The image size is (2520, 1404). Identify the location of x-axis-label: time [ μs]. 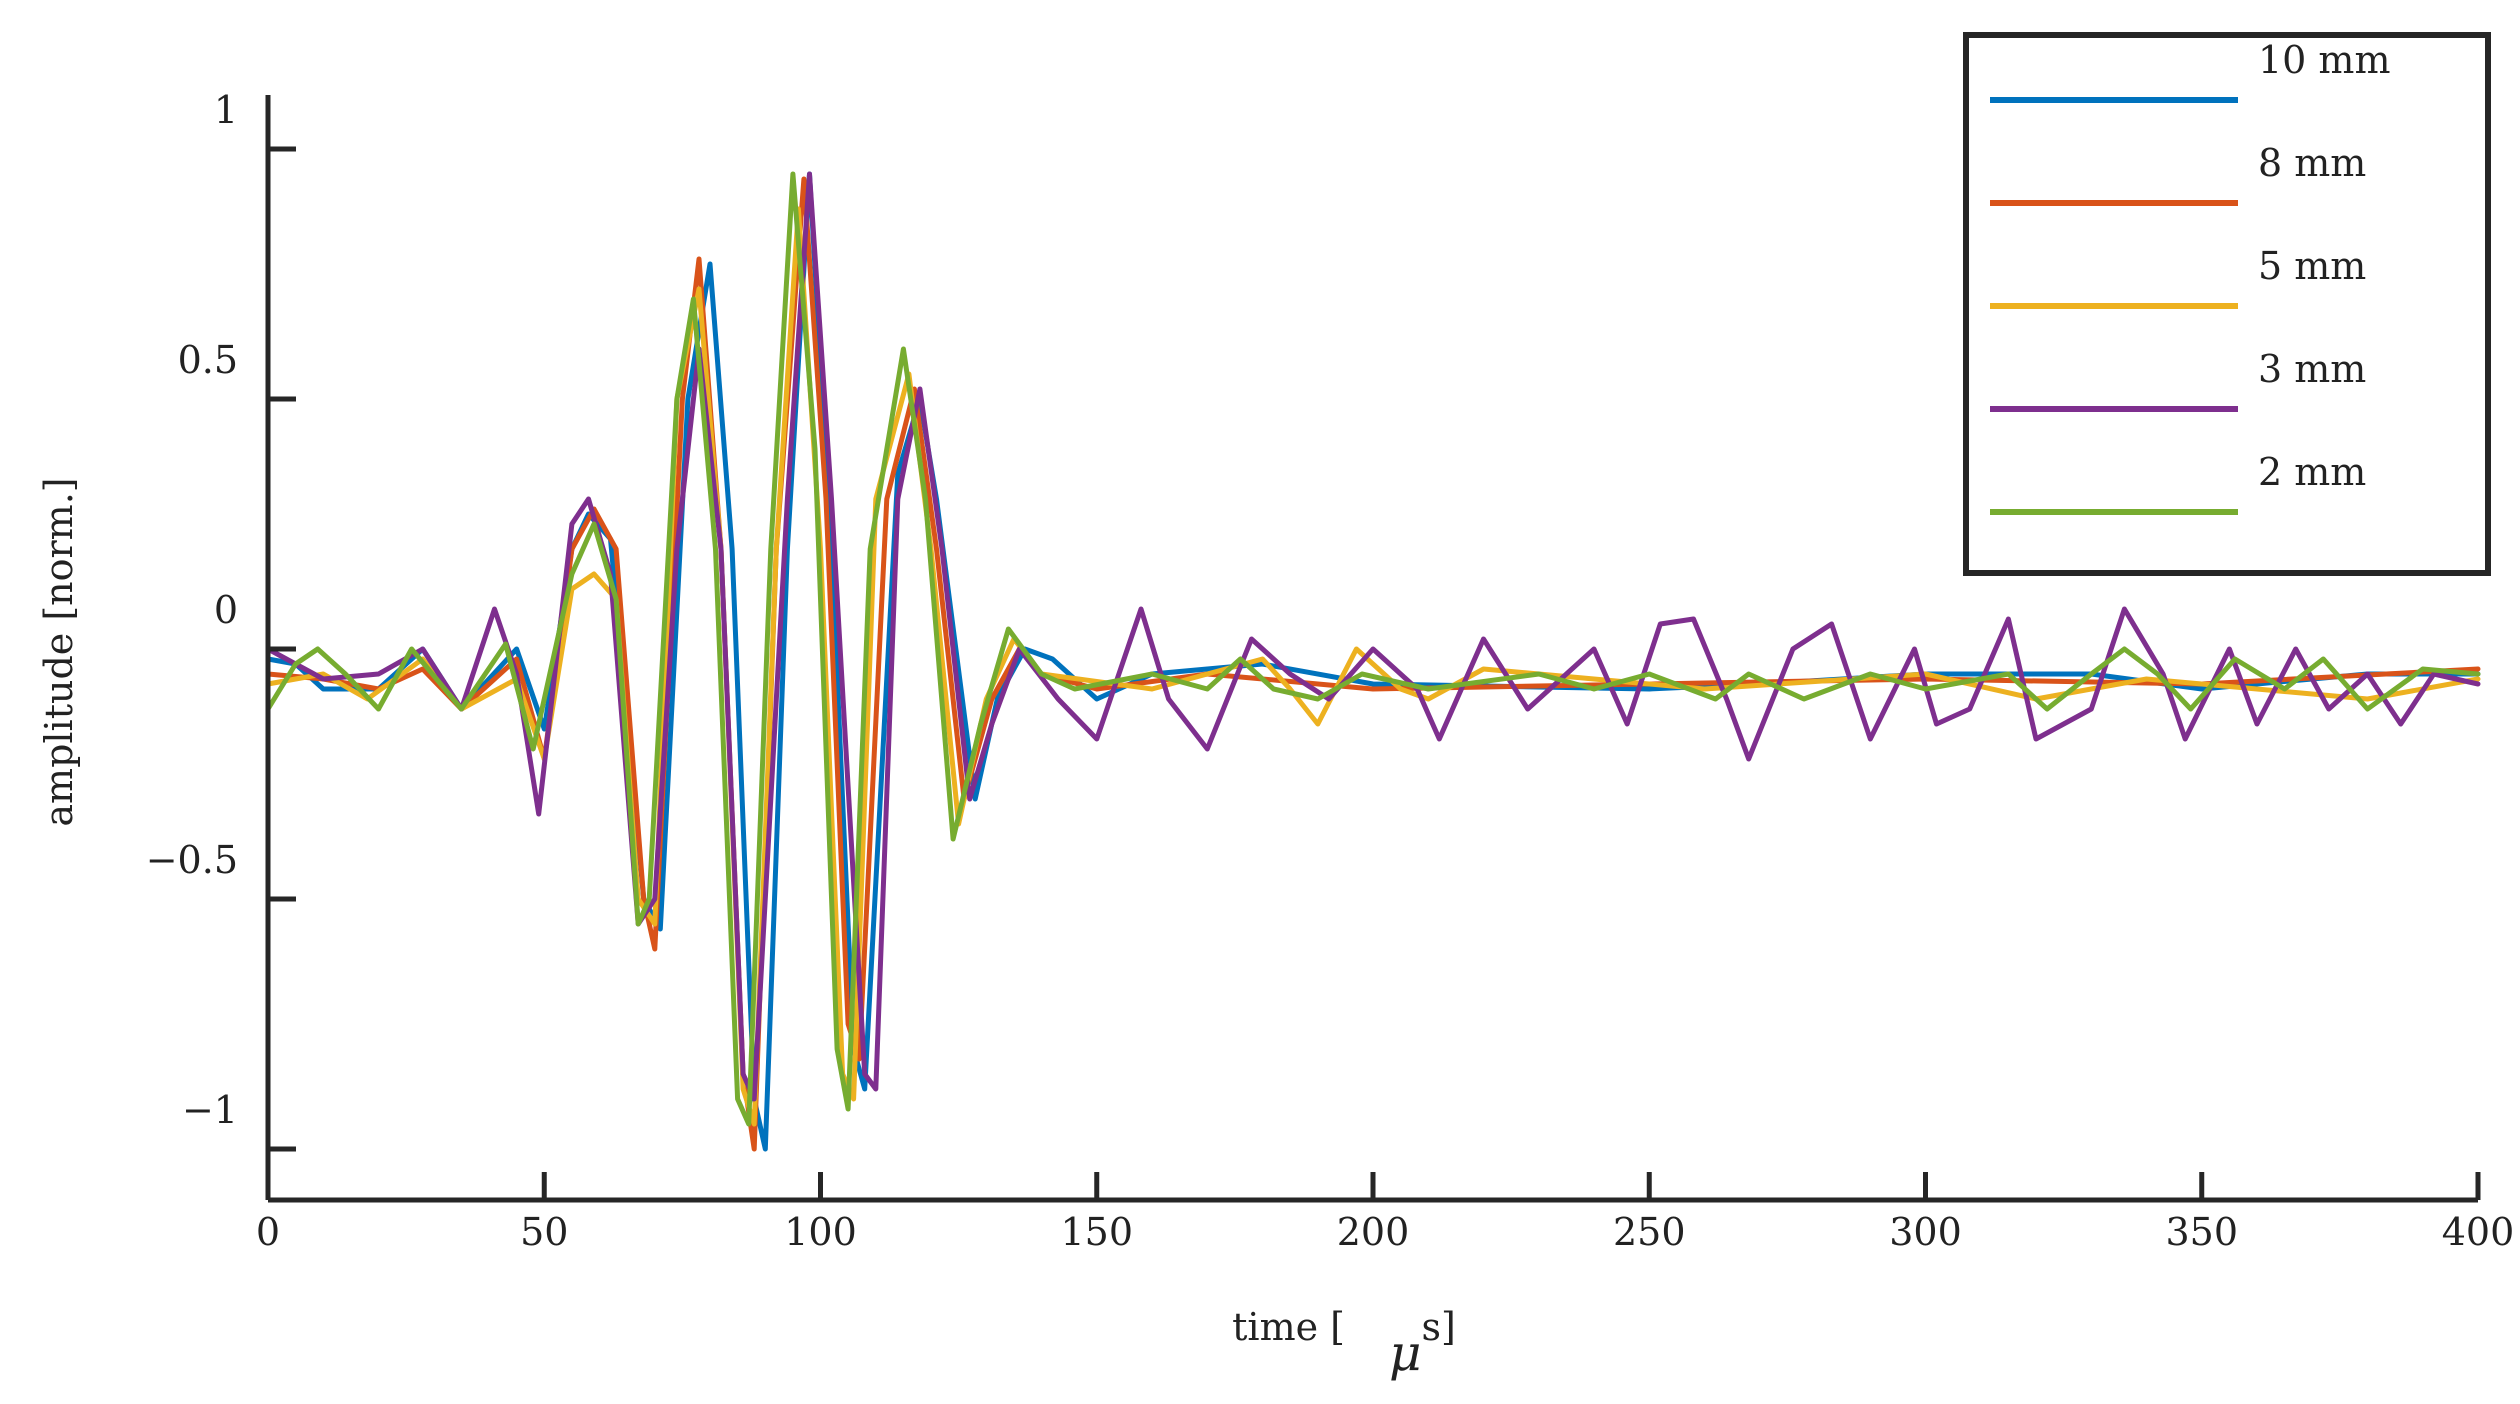
(1344, 1343).